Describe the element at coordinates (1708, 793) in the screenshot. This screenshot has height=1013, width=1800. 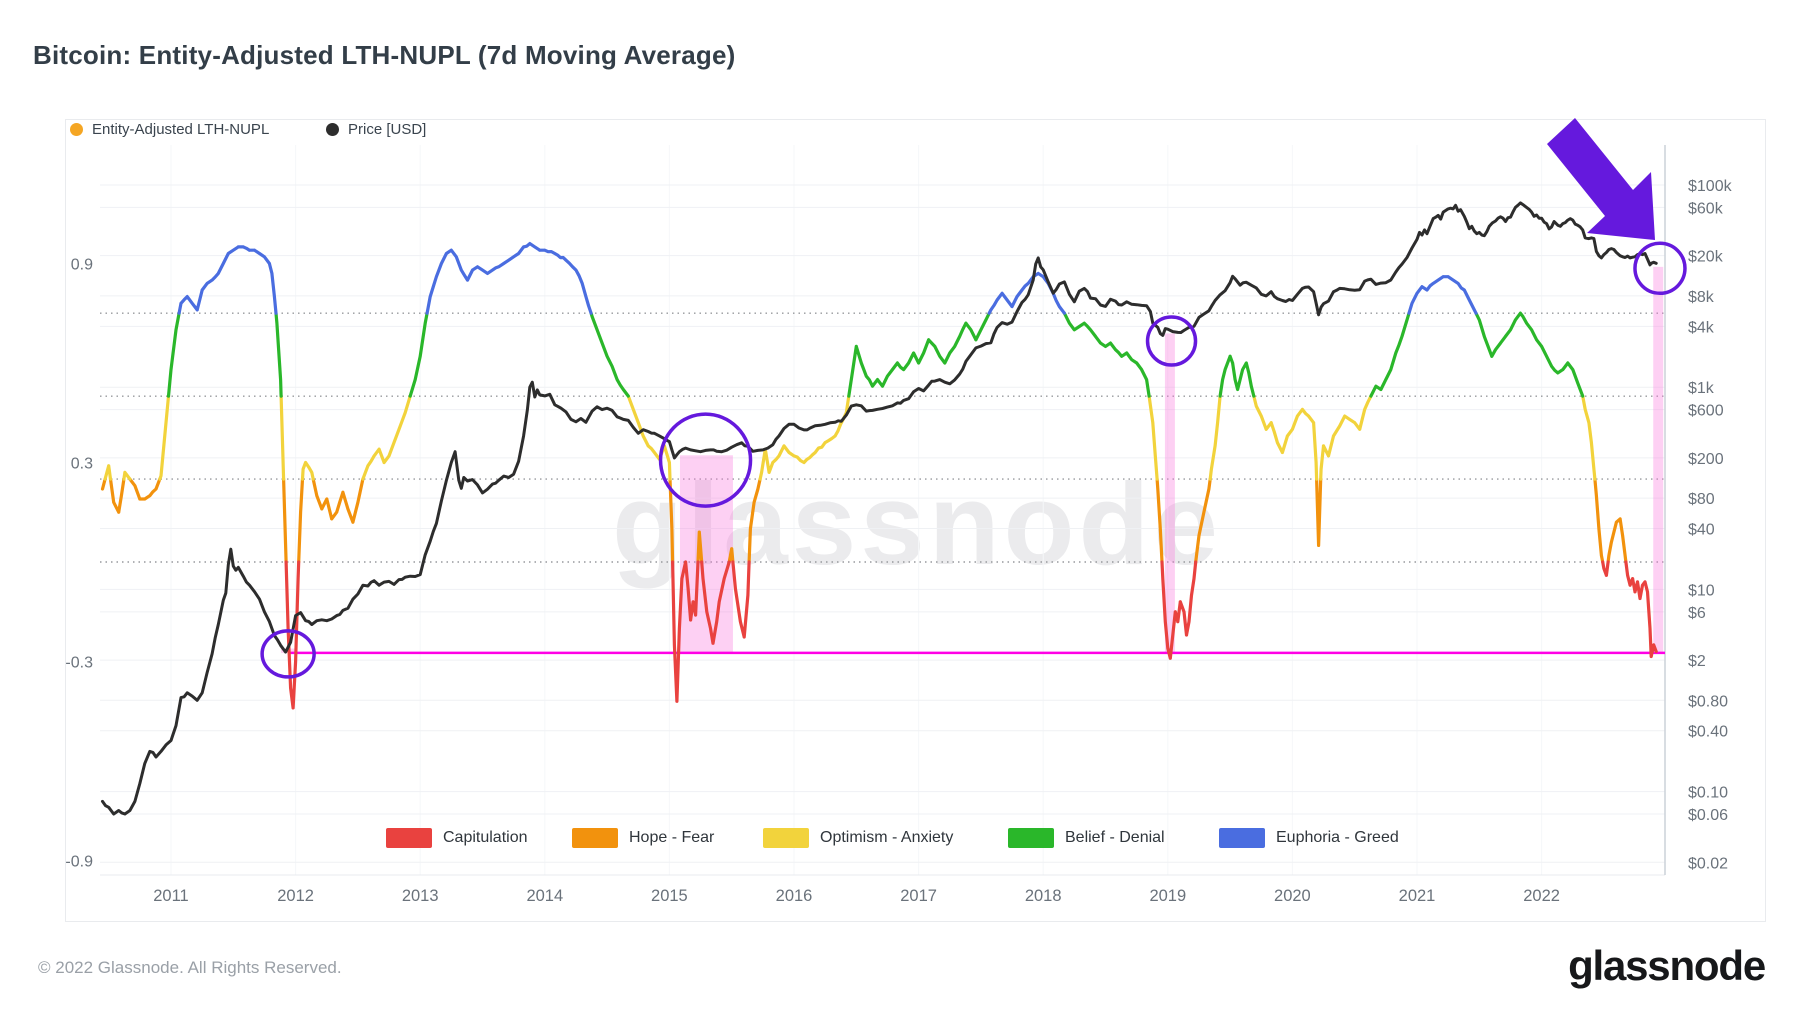
I see `price-axis-tick: $0.10` at that location.